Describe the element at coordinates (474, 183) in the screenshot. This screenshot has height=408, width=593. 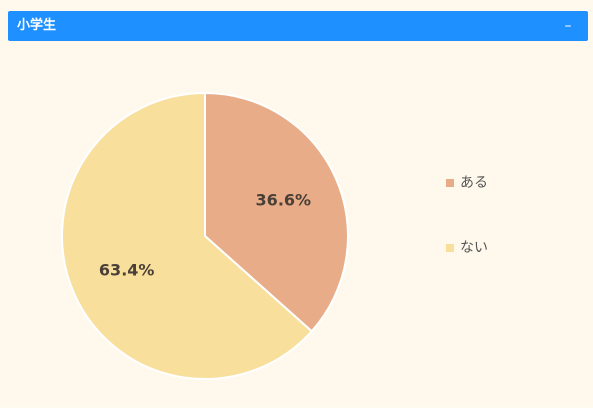
I see `legend-label-0: ある` at that location.